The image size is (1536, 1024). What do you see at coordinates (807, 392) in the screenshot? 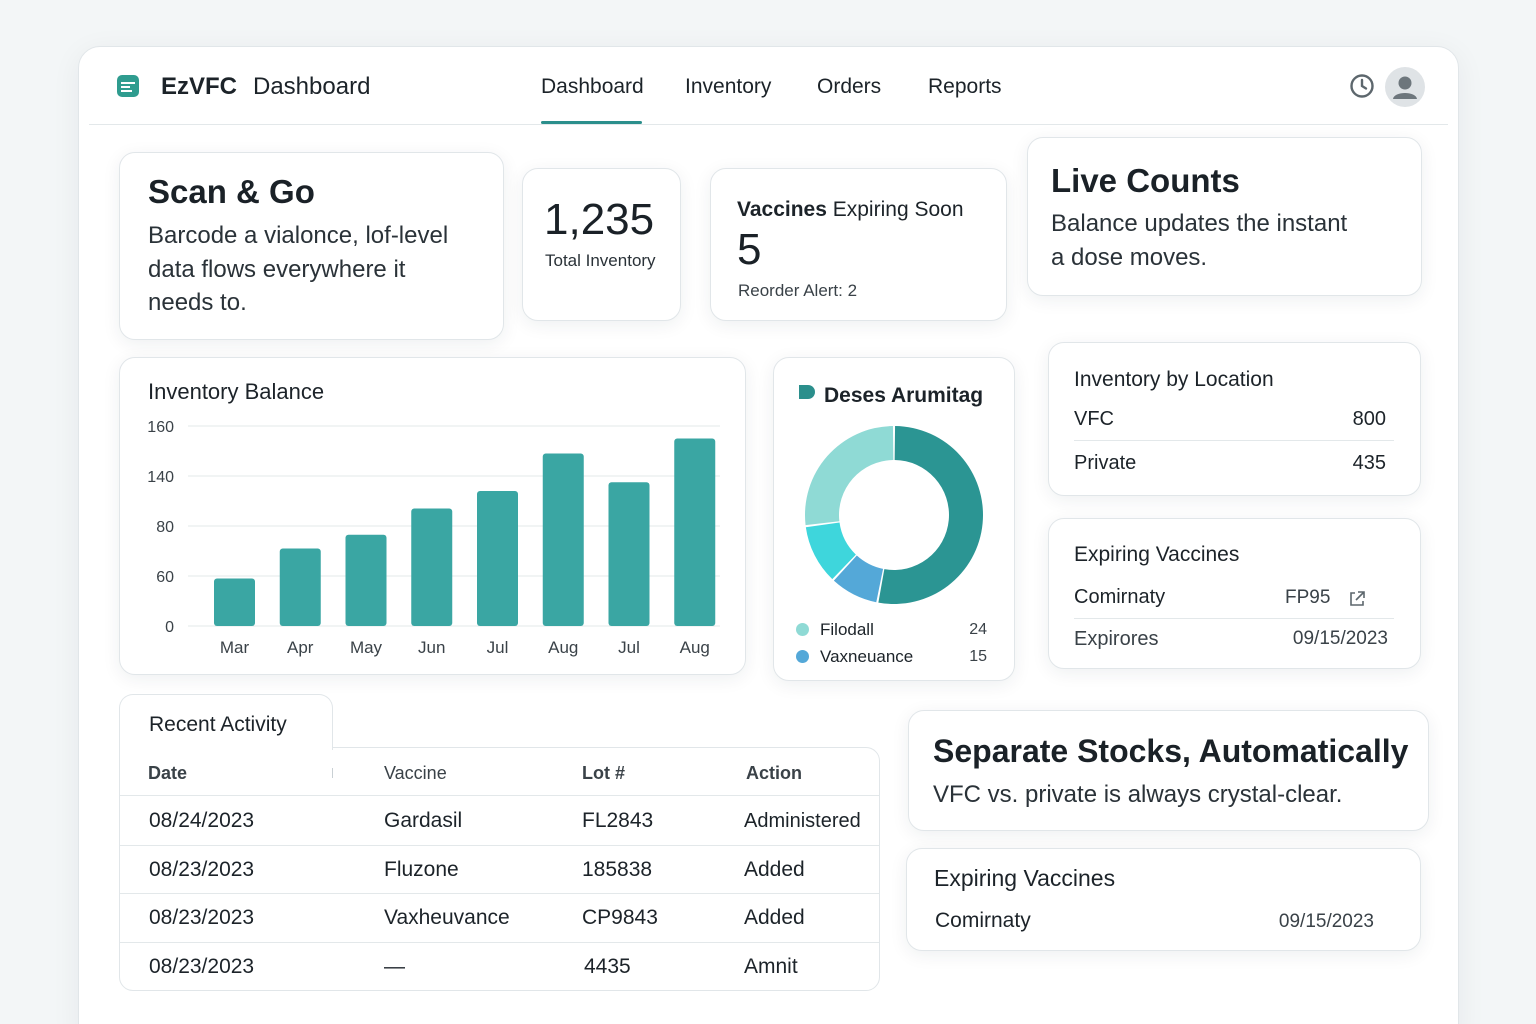
I see `donut-card-icon` at bounding box center [807, 392].